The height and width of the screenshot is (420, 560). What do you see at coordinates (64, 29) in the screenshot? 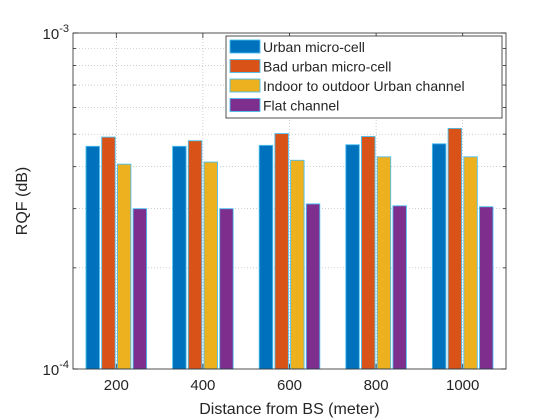
I see `y-tick-label-exponent: -3` at bounding box center [64, 29].